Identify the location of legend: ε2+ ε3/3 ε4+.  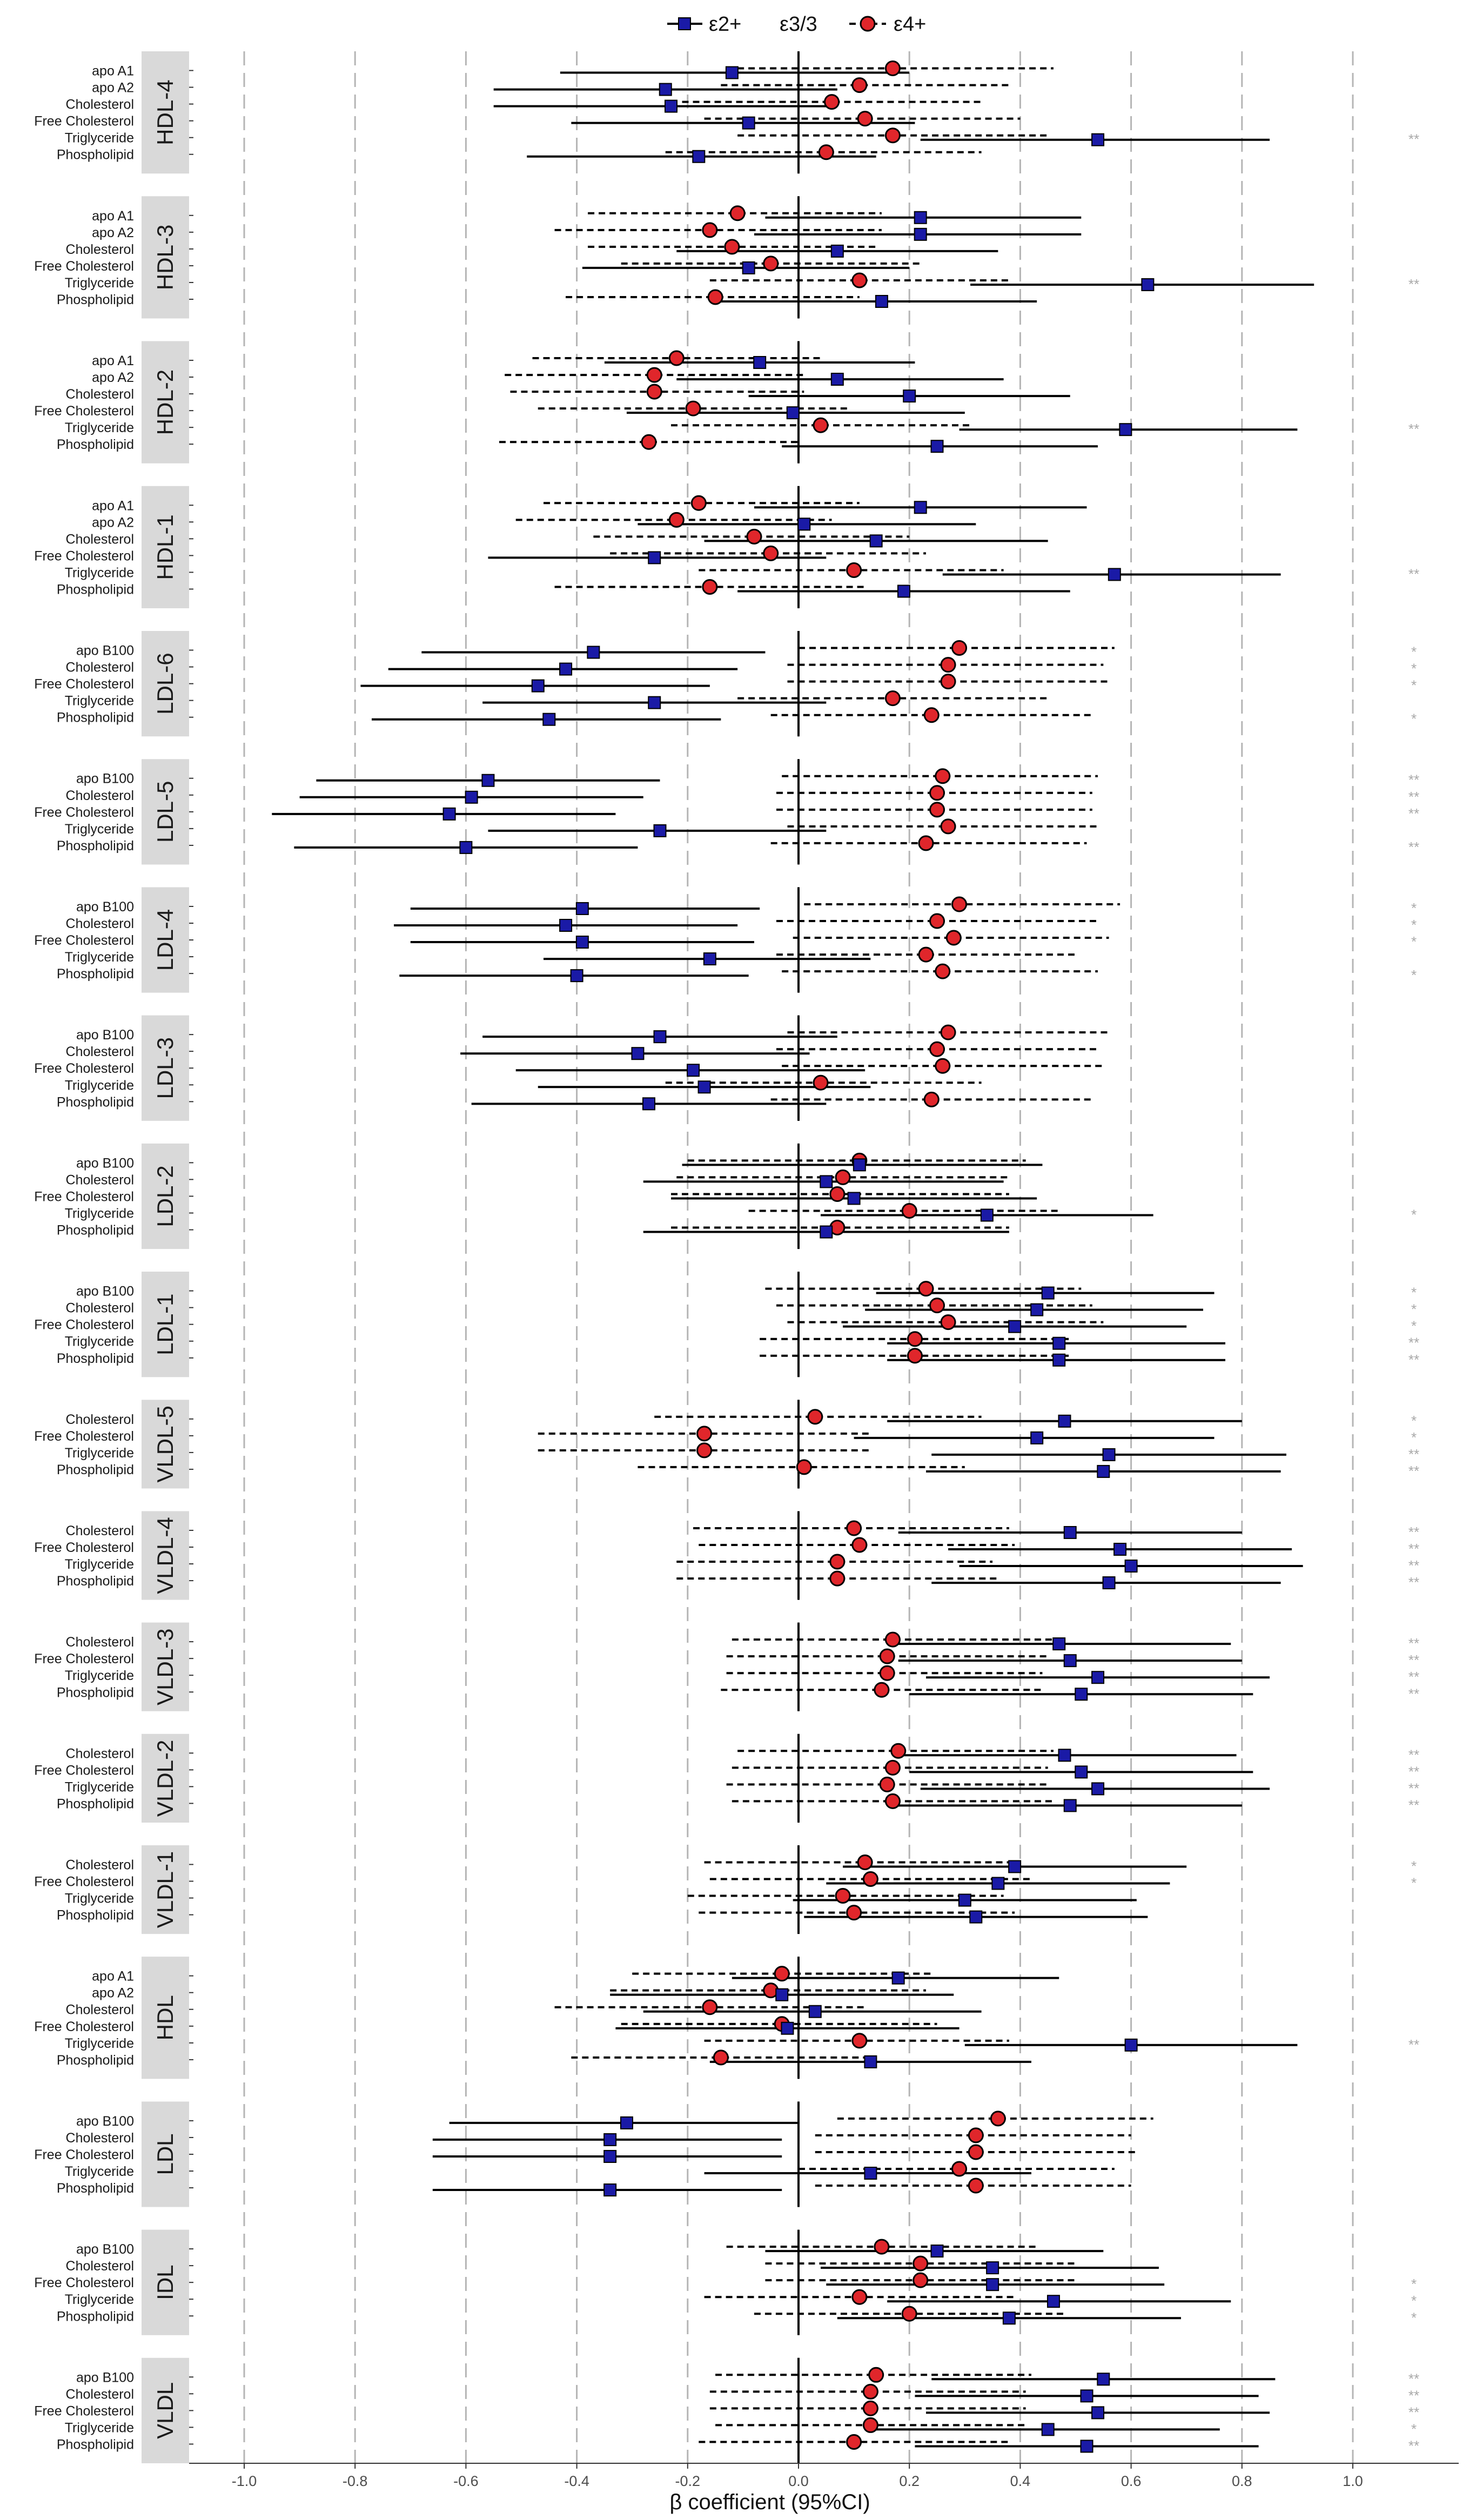
(796, 25).